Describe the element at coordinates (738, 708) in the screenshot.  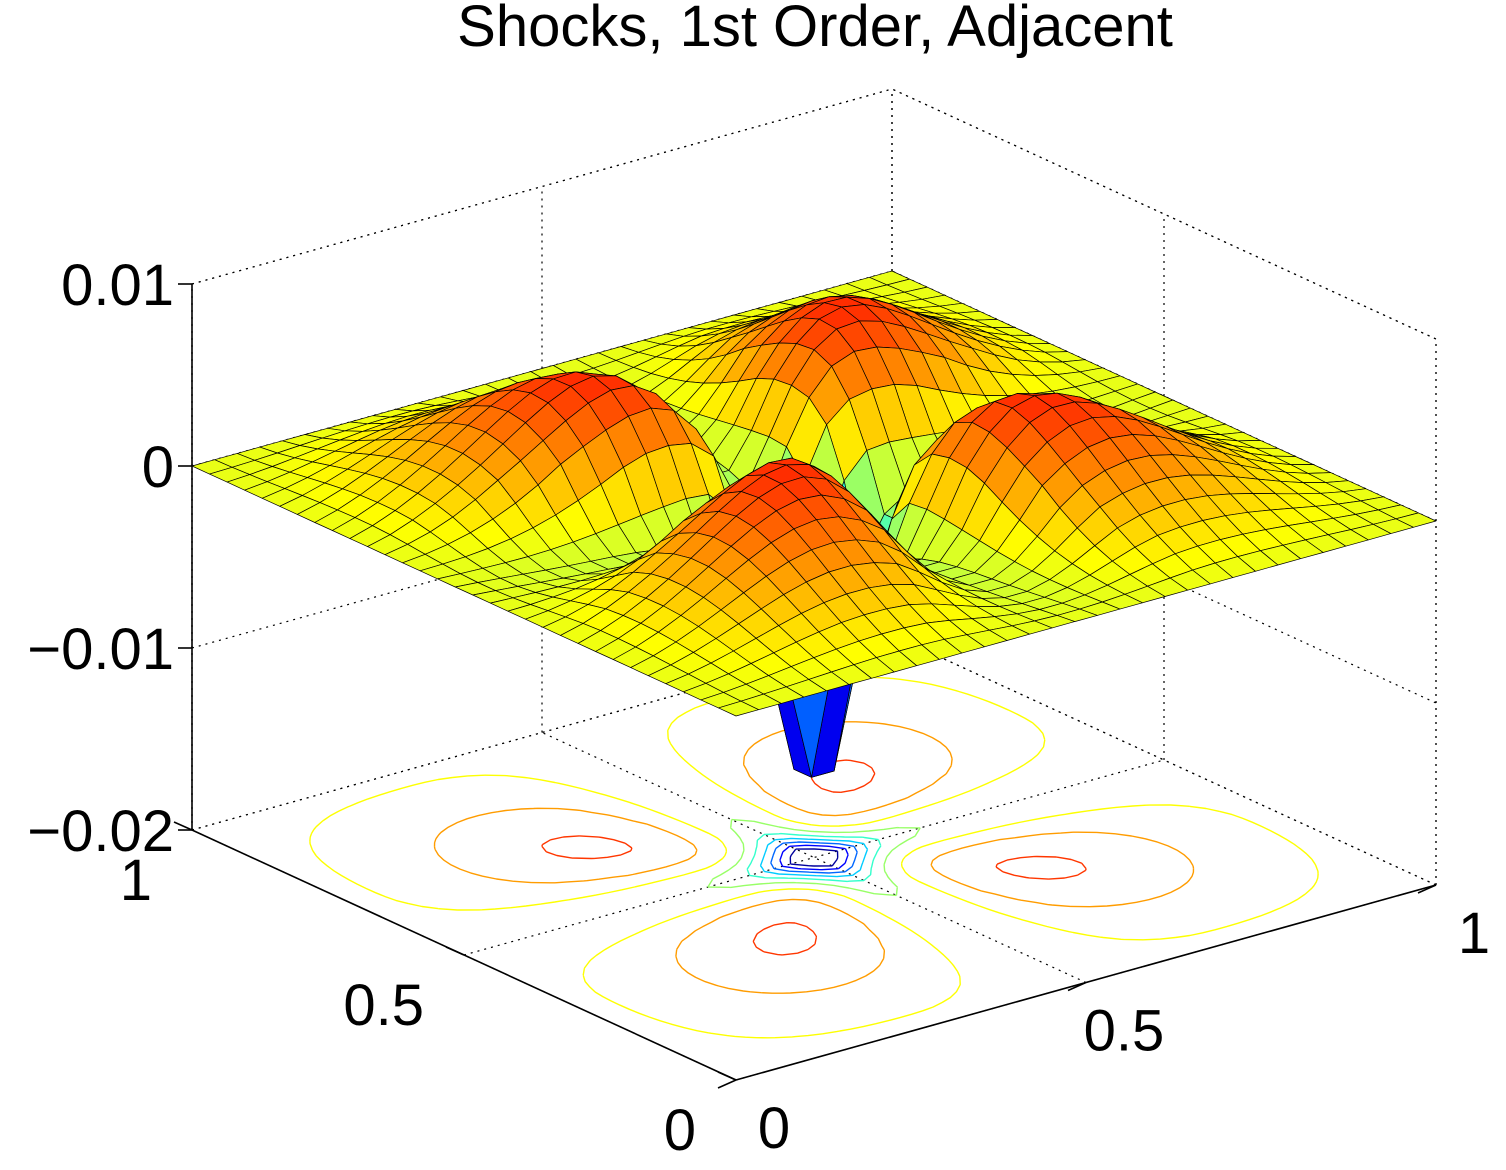
I see `surface-patch` at that location.